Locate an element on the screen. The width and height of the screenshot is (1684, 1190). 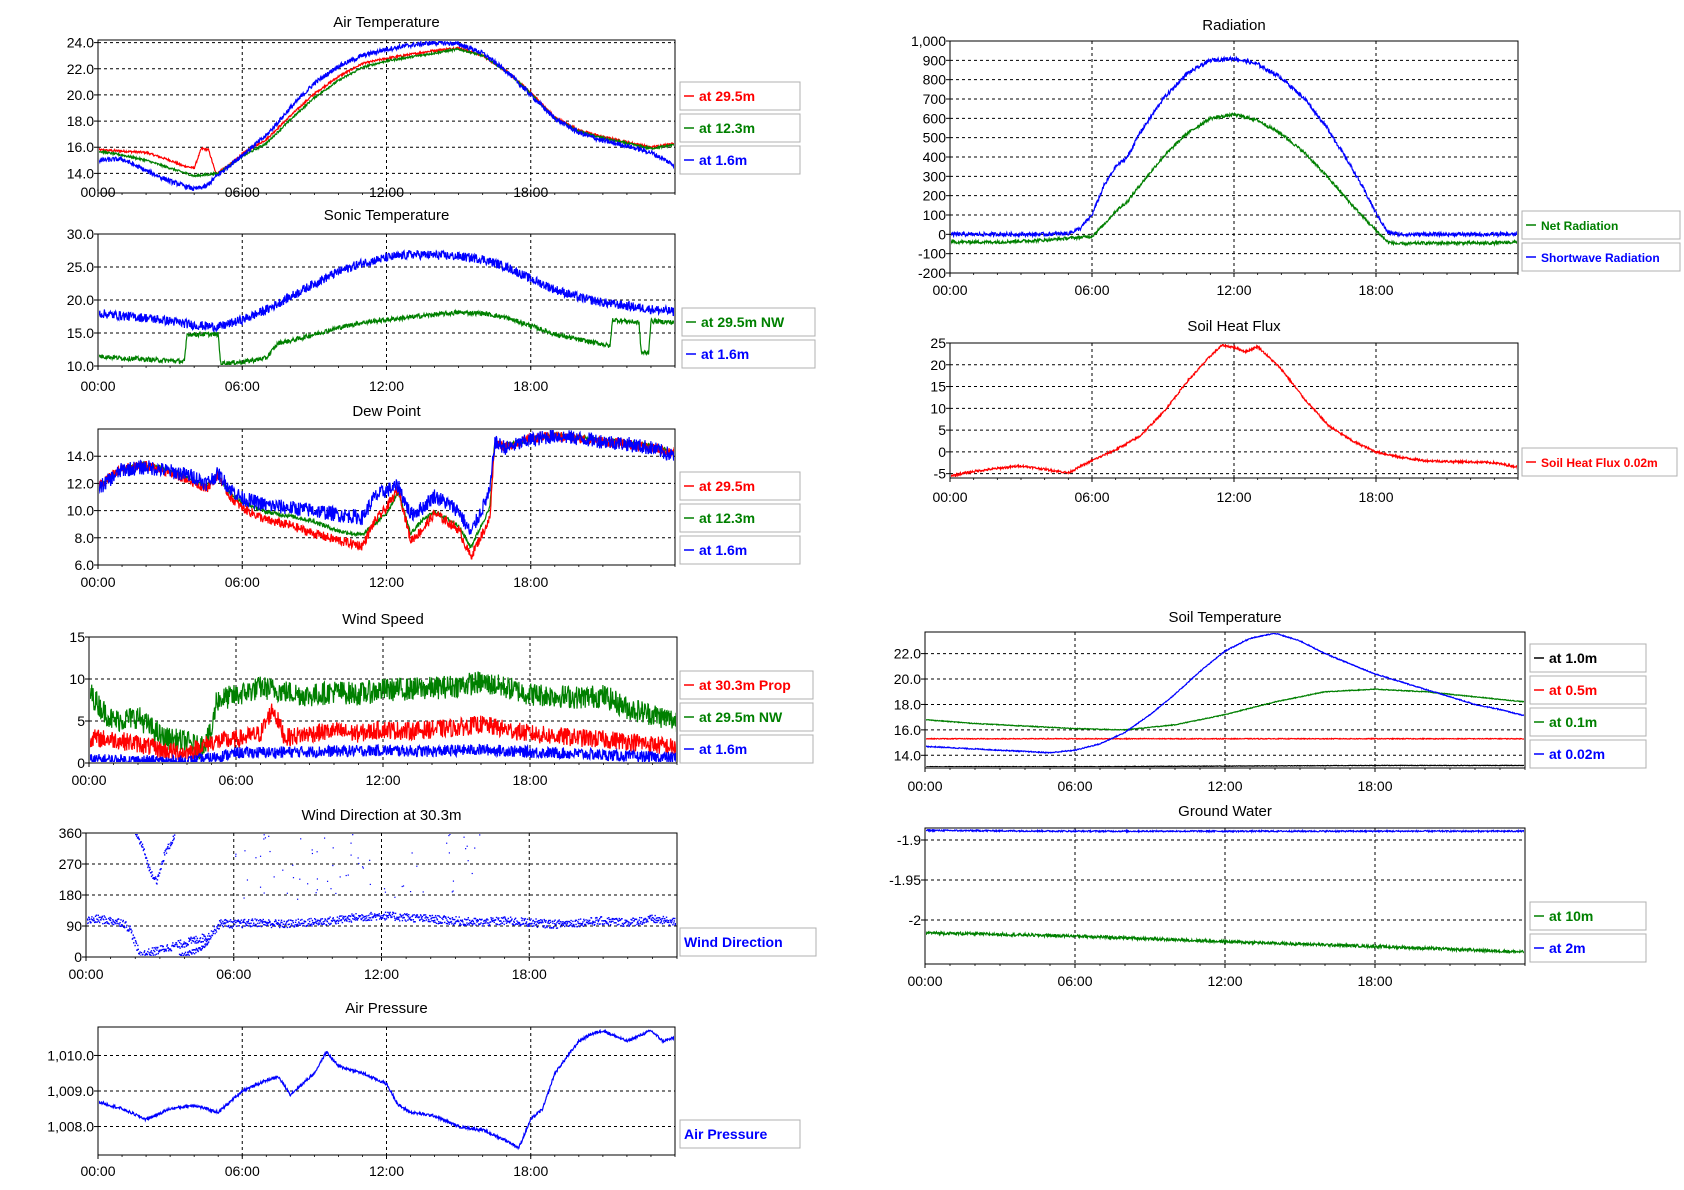
legend-item: at 0.5m is located at coordinates (1588, 690).